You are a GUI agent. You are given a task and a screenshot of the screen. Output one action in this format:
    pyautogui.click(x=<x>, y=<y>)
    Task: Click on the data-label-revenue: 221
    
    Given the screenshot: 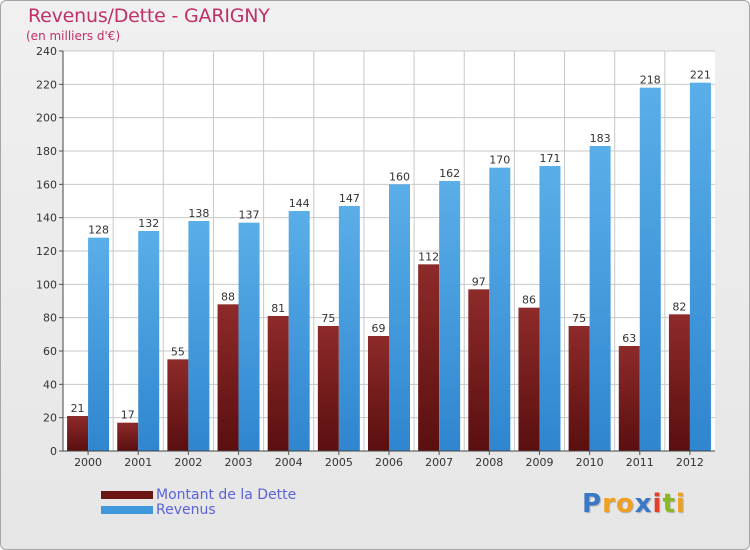 What is the action you would take?
    pyautogui.click(x=700, y=75)
    